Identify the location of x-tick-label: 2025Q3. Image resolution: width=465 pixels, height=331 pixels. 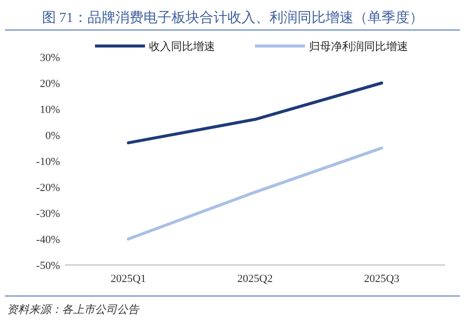
(382, 279).